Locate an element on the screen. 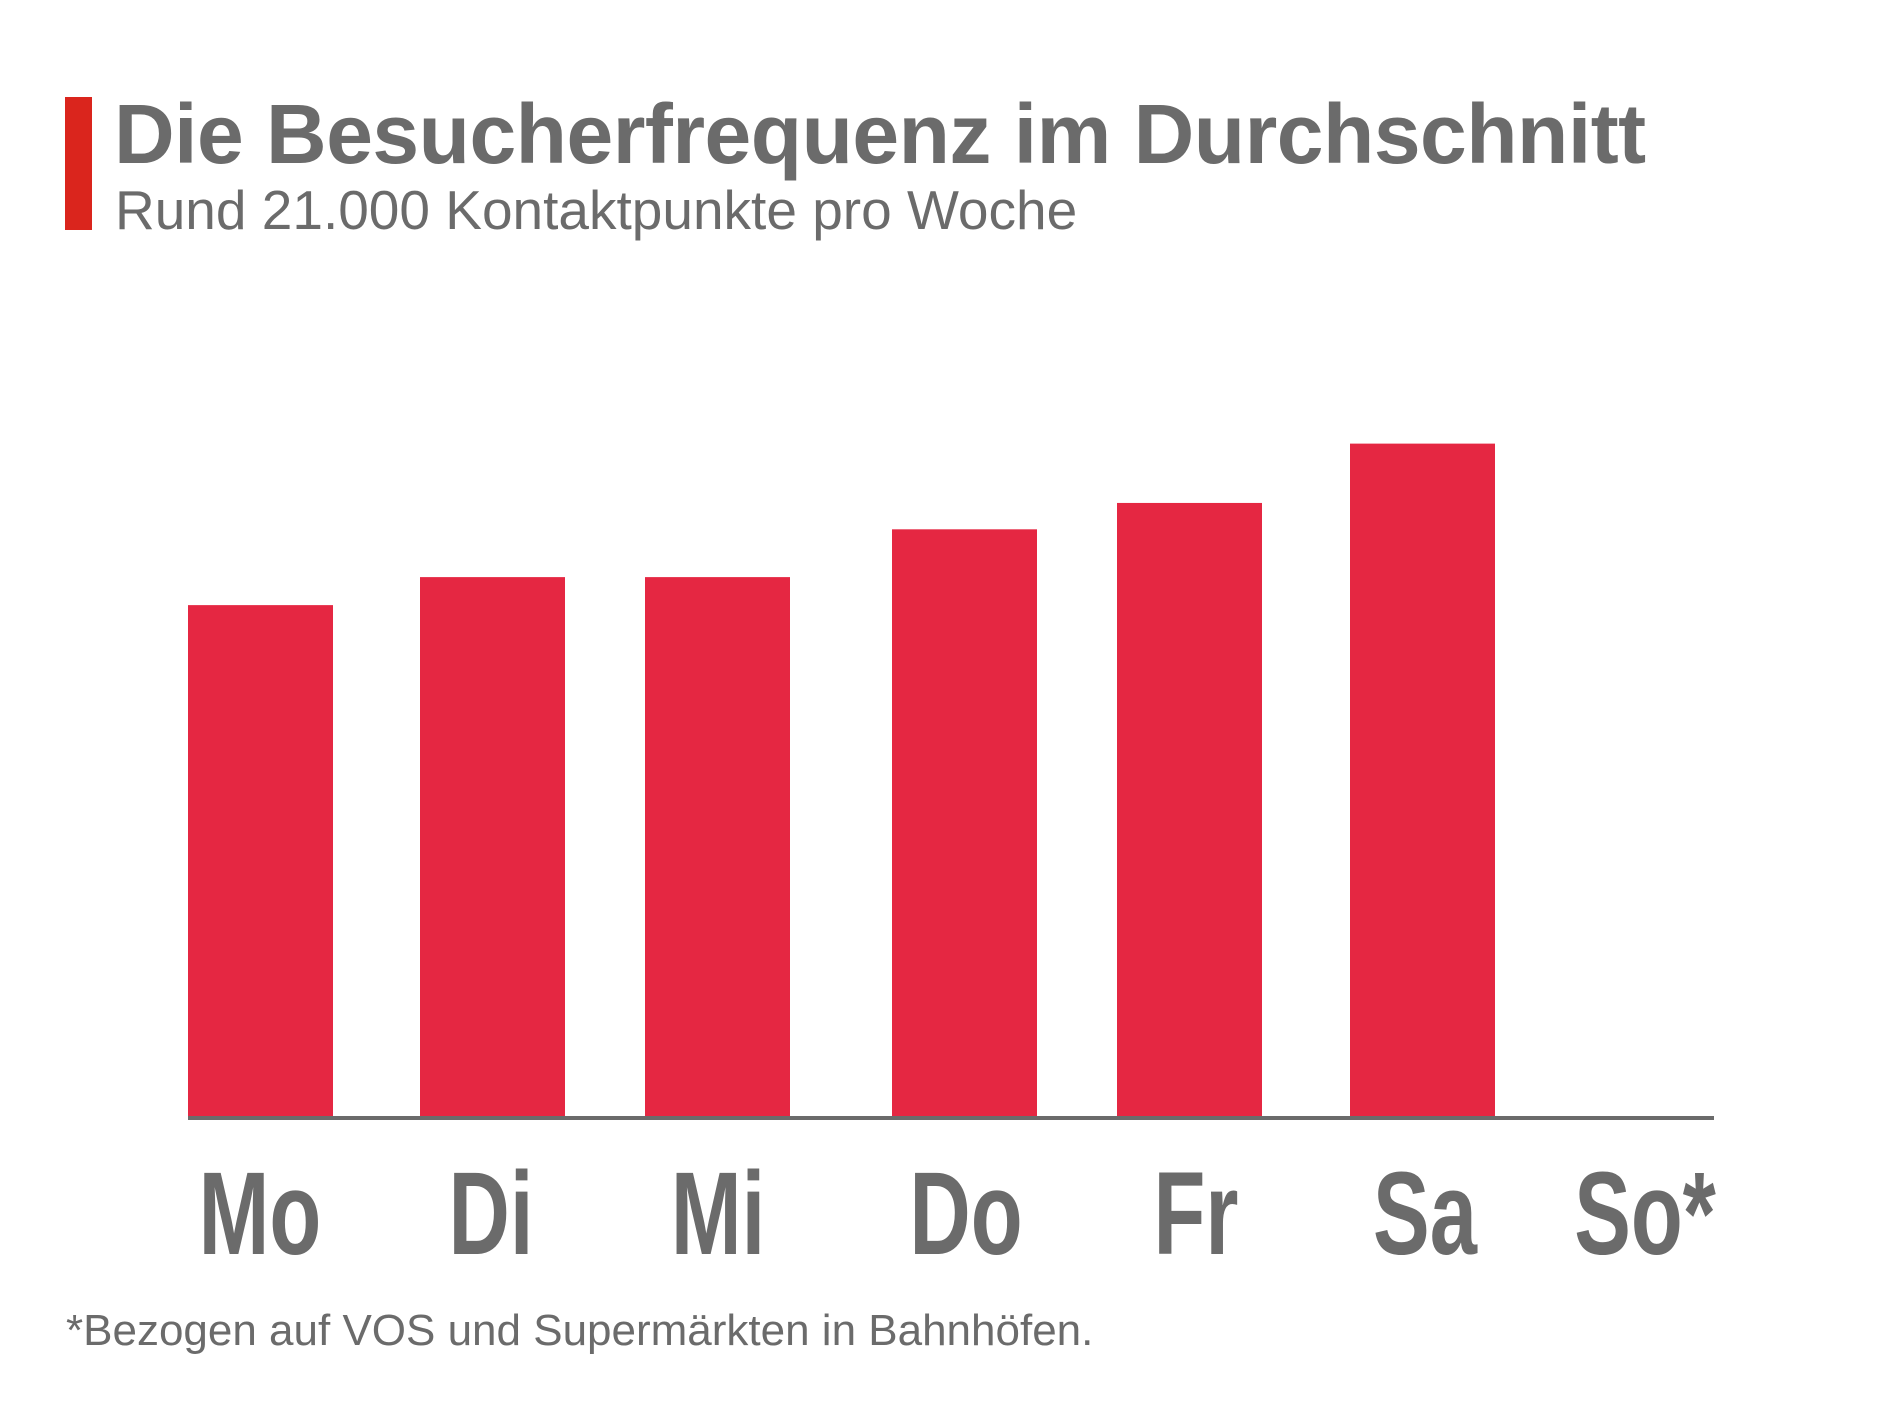 Image resolution: width=1890 pixels, height=1417 pixels. x-tick-label: Do is located at coordinates (965, 1213).